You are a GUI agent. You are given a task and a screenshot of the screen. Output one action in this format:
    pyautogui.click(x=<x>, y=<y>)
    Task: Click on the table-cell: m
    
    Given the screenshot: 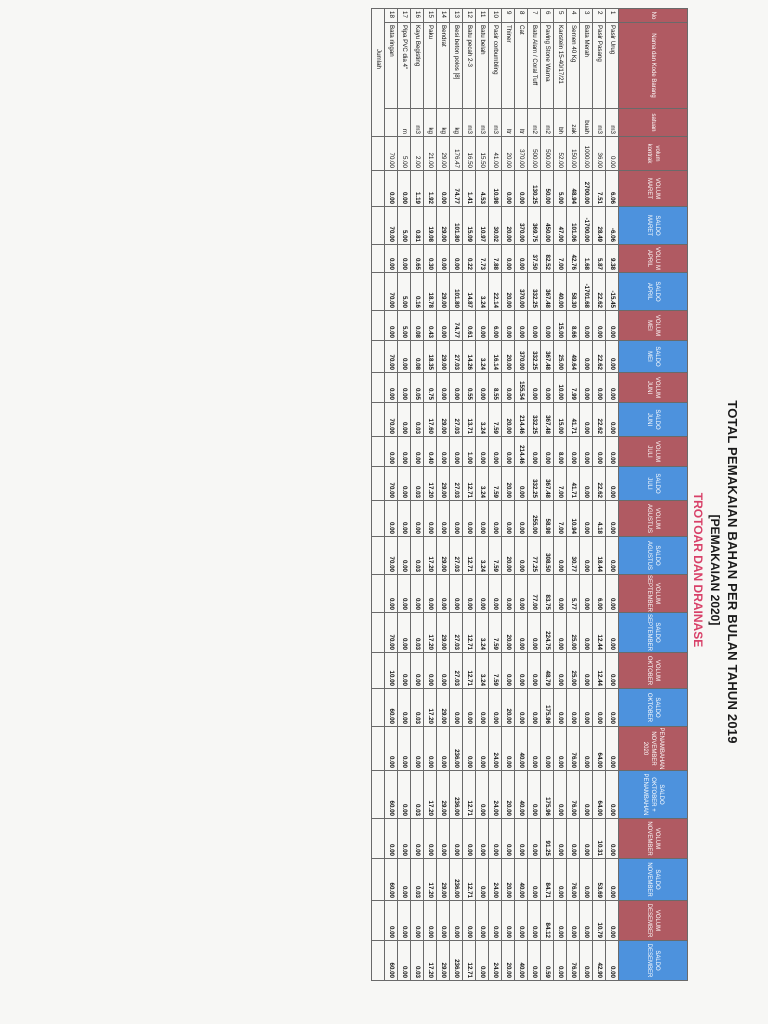 What is the action you would take?
    pyautogui.click(x=404, y=122)
    